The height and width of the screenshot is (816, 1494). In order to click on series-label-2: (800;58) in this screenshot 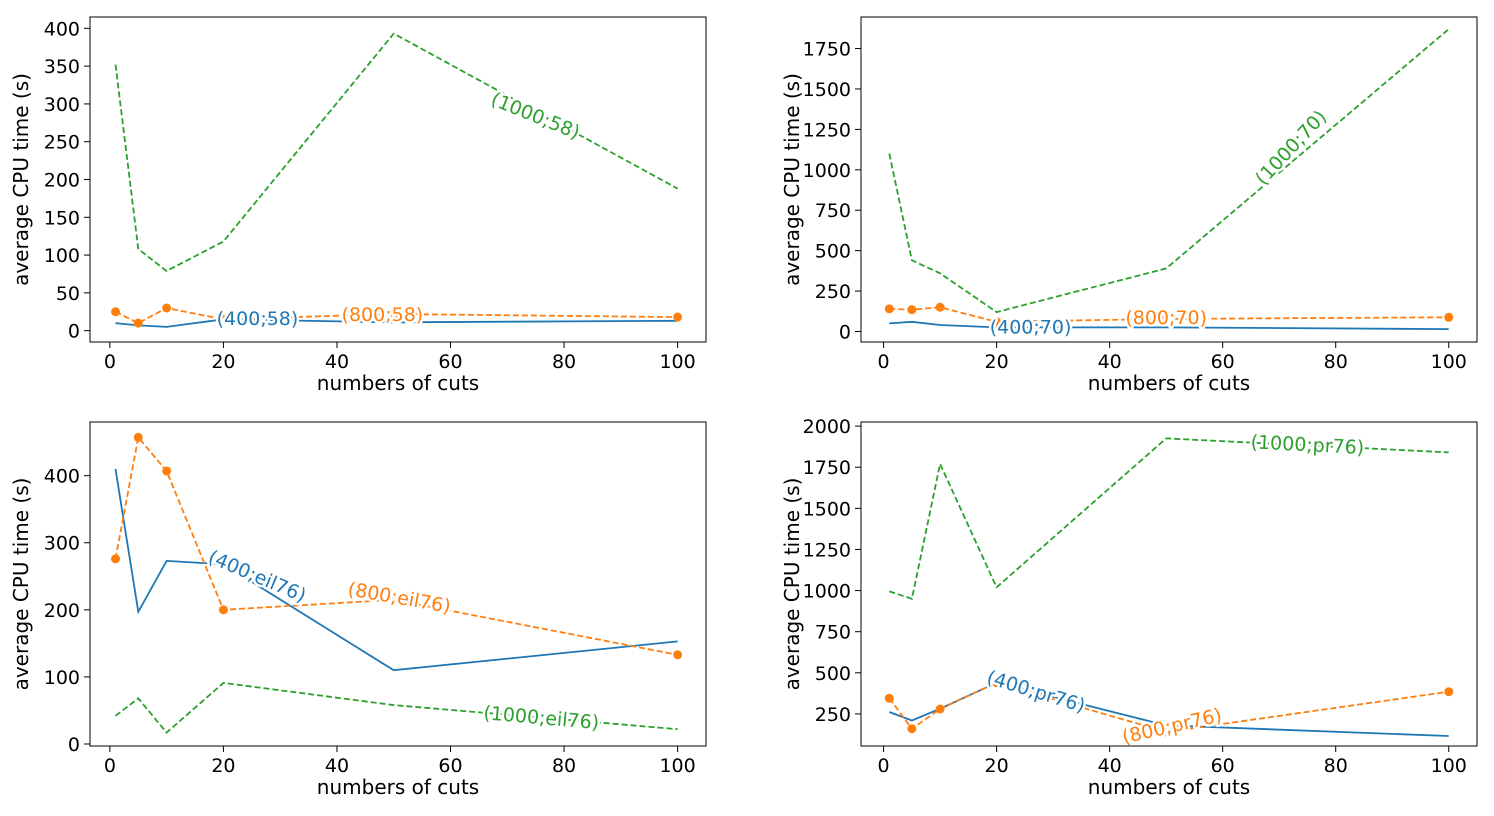, I will do `click(383, 315)`.